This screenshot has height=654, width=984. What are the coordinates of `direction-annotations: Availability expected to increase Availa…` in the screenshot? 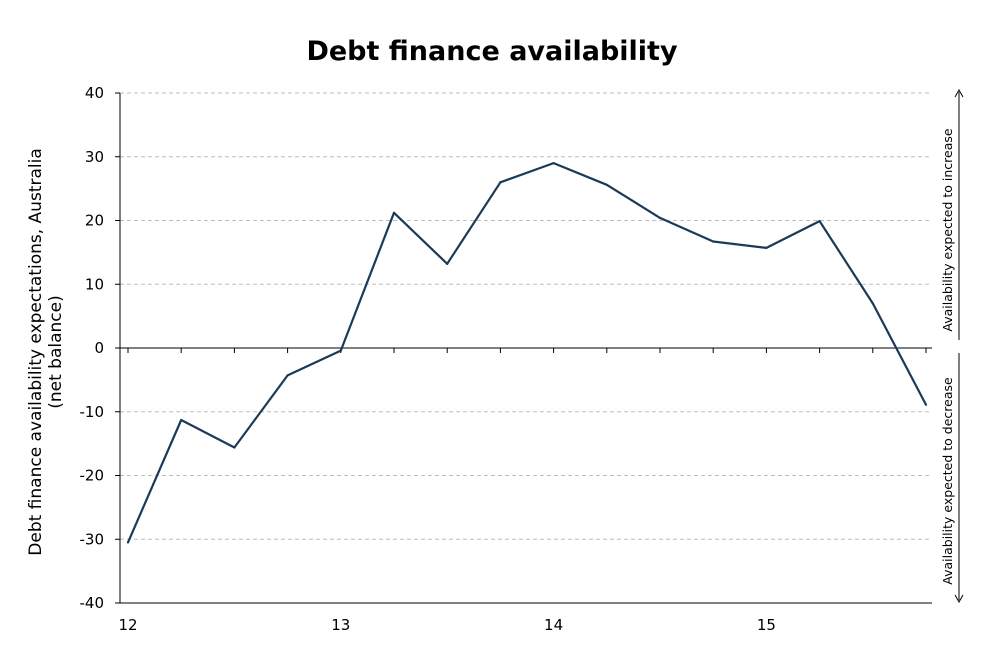 It's located at (952, 346).